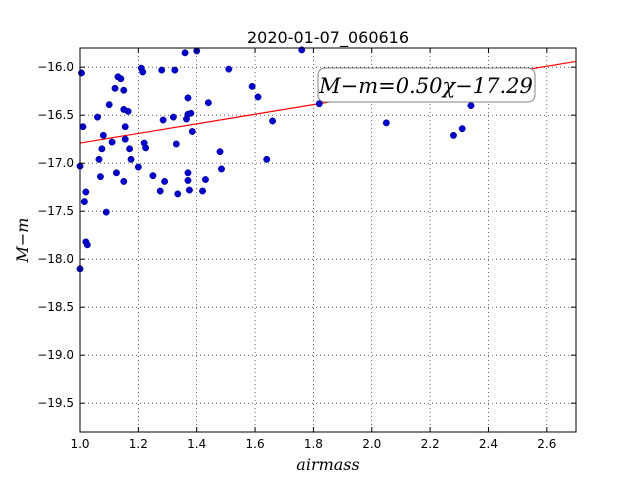  I want to click on x-tick-label: 2.2, so click(430, 444).